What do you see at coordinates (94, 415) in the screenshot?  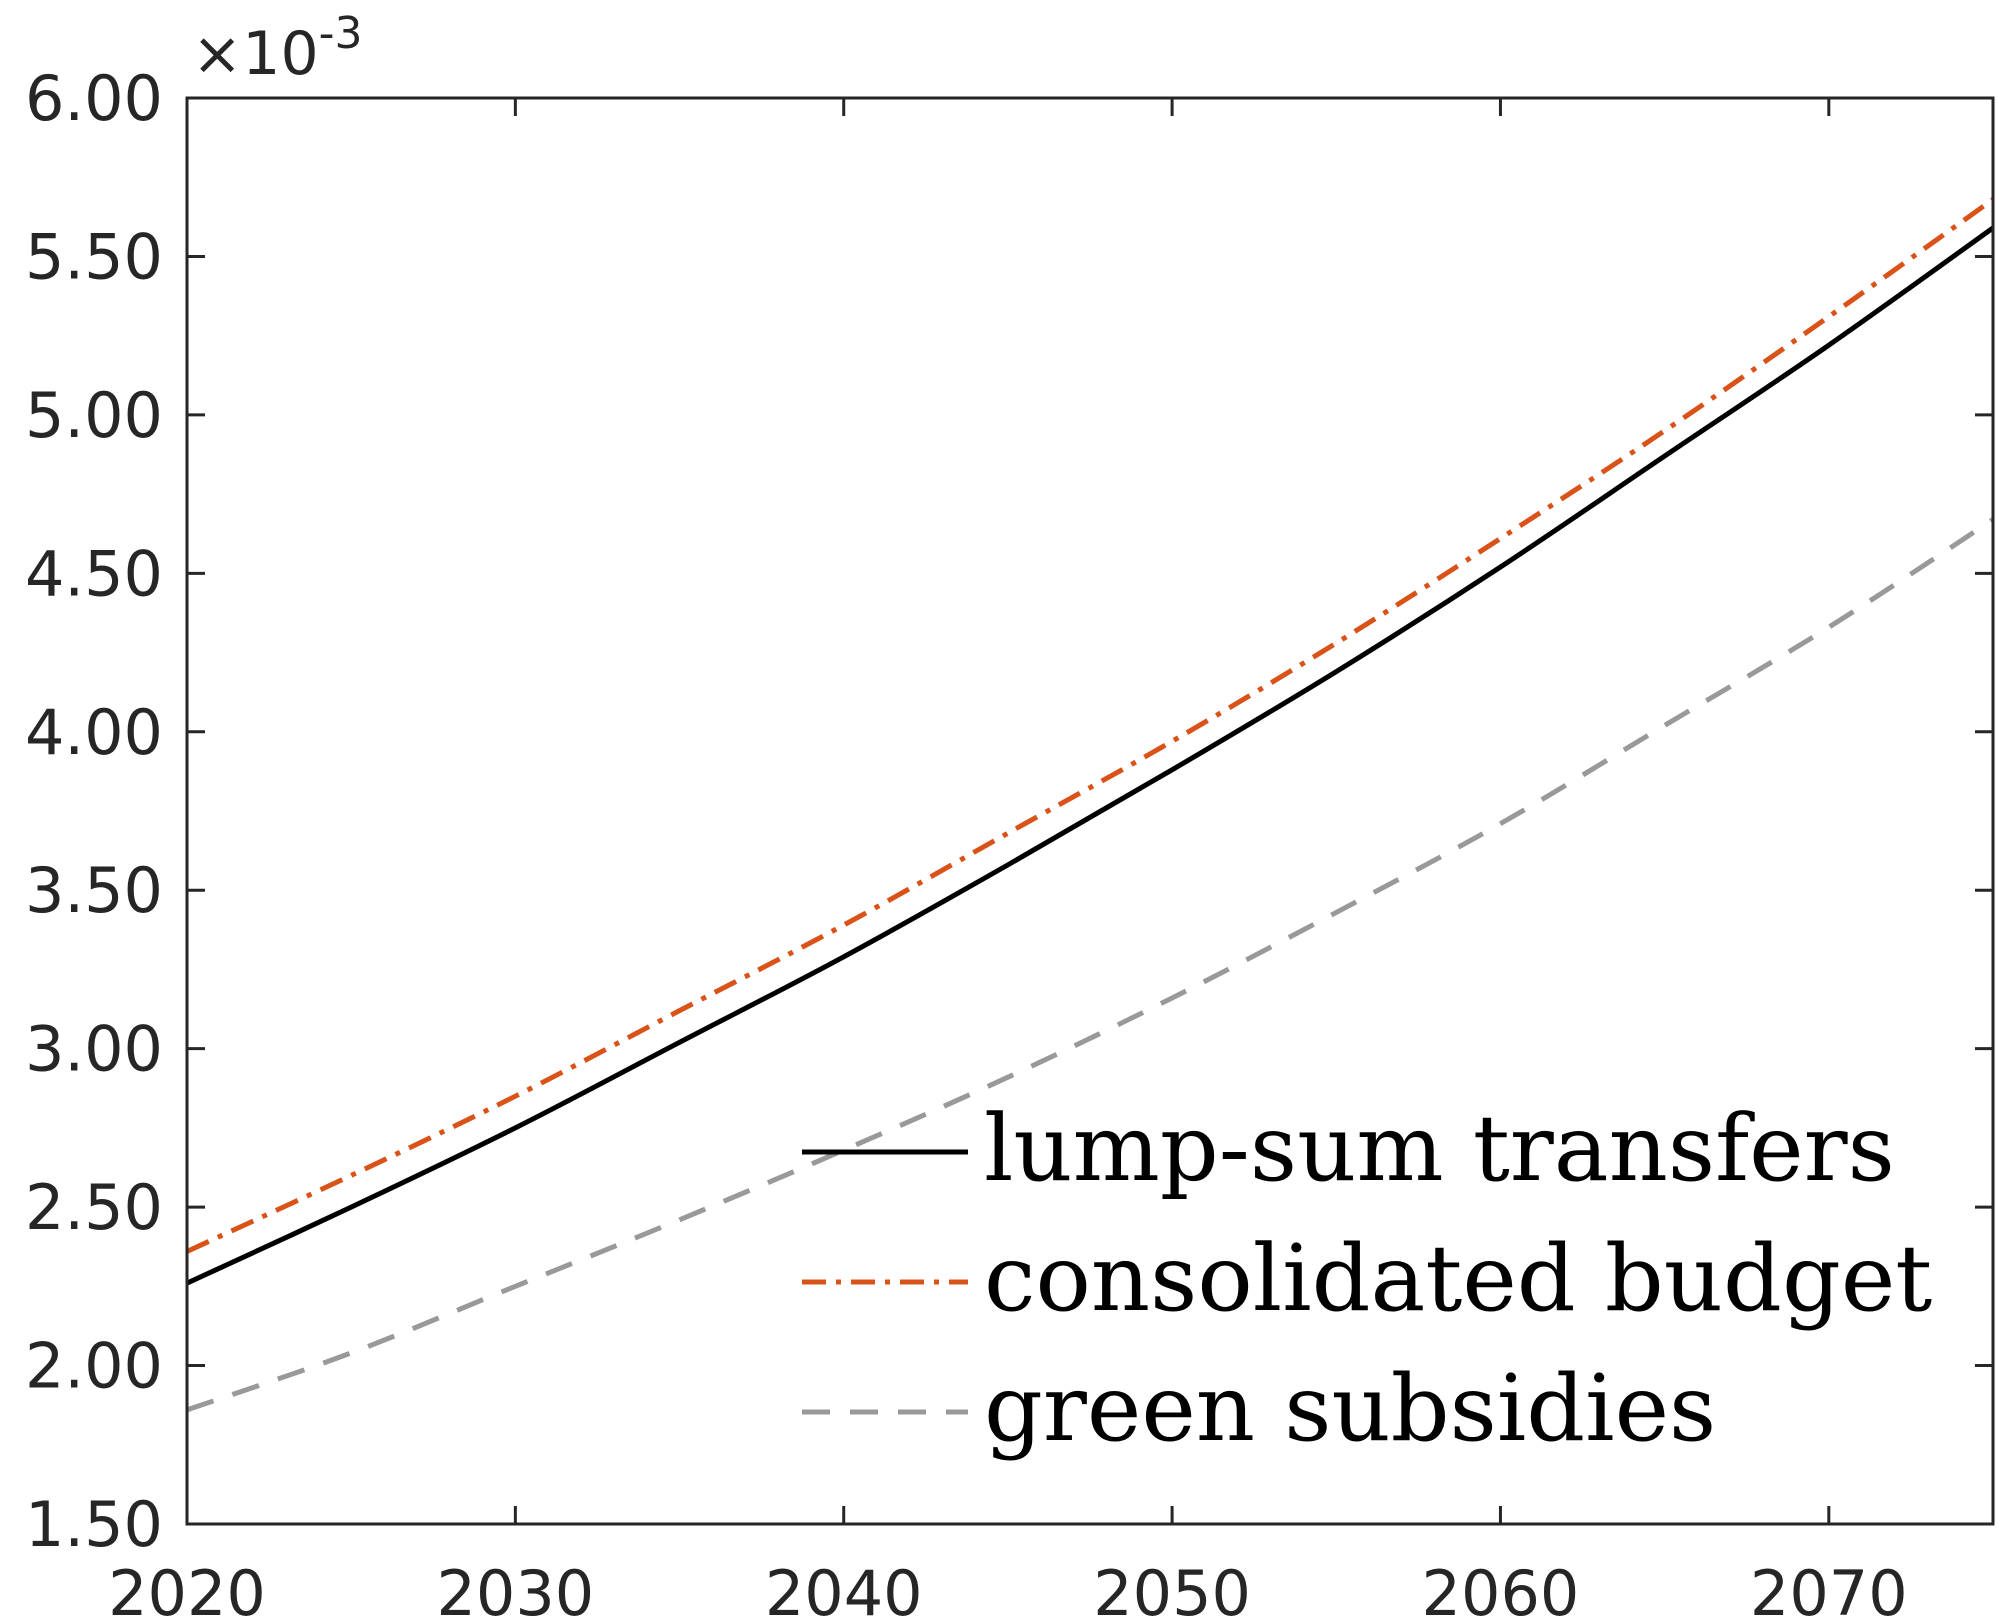 I see `y-tick-label: 5.00` at bounding box center [94, 415].